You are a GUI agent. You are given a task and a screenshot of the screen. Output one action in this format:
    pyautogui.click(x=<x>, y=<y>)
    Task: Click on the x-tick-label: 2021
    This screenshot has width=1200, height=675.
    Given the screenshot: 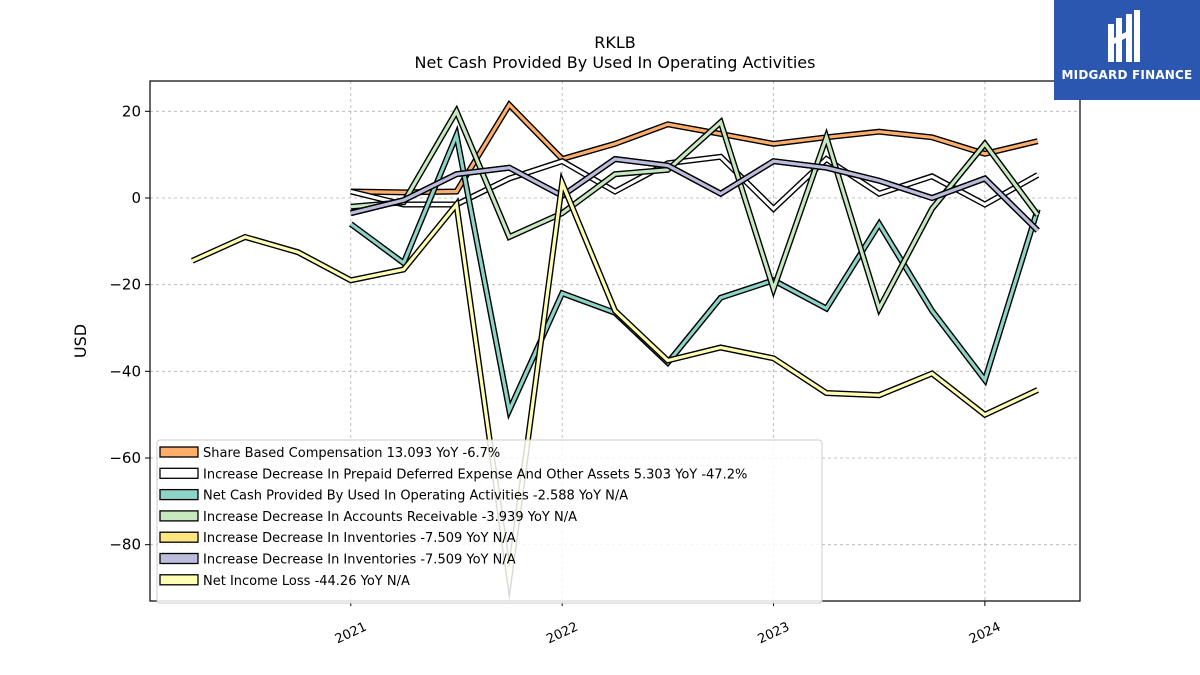 What is the action you would take?
    pyautogui.click(x=351, y=634)
    